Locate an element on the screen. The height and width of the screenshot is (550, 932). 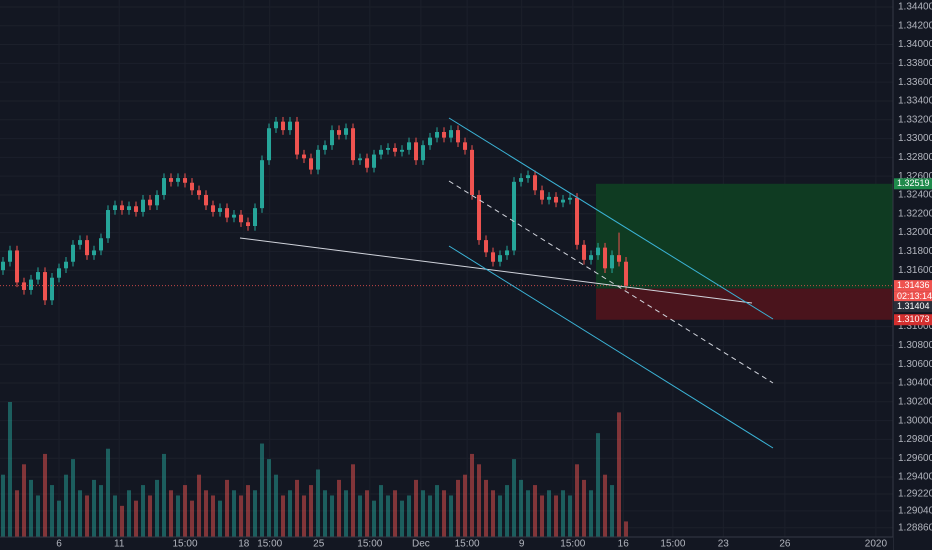
position-box is located at coordinates (744, 251).